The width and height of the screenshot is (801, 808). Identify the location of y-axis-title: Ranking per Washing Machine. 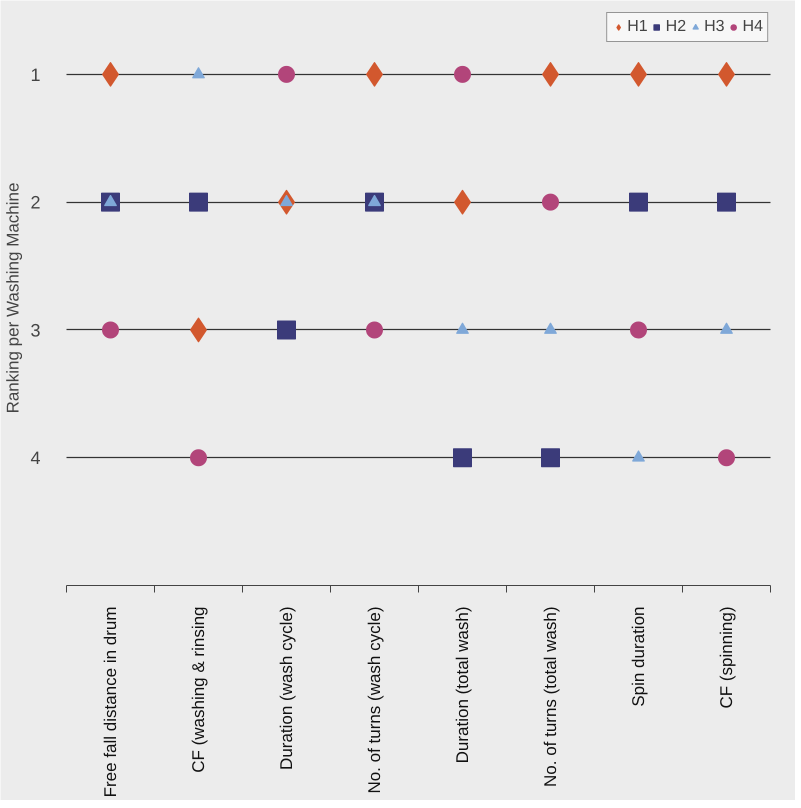
(12, 298).